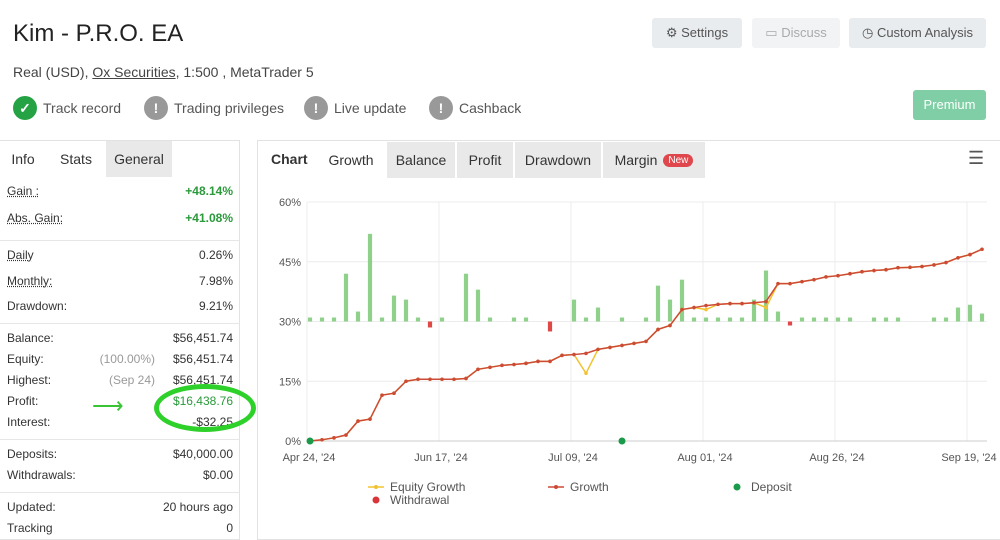  I want to click on premium-button: Premium, so click(949, 105).